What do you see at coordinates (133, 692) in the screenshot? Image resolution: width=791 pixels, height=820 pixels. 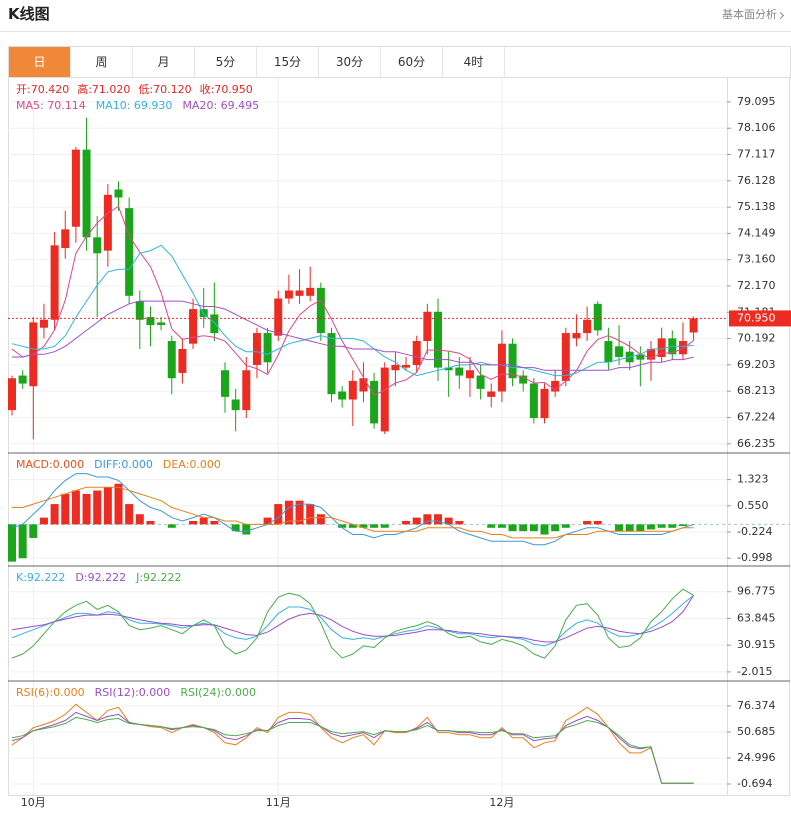 I see `legend-entry: RSI(12):0.000` at bounding box center [133, 692].